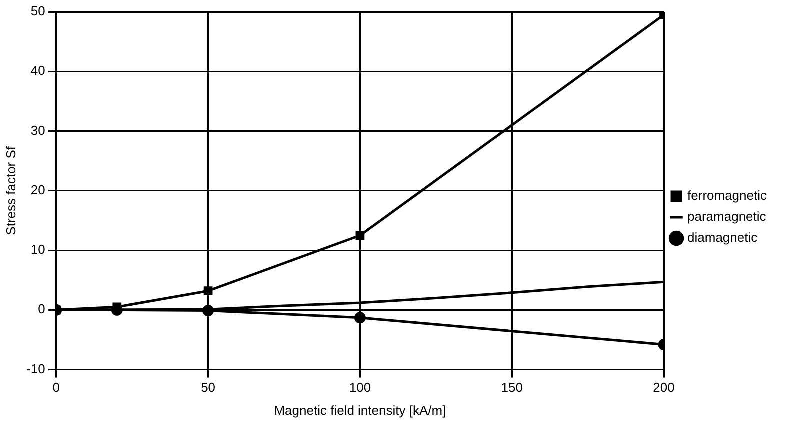 Image resolution: width=787 pixels, height=423 pixels. What do you see at coordinates (38, 250) in the screenshot?
I see `y-tick-label: 10` at bounding box center [38, 250].